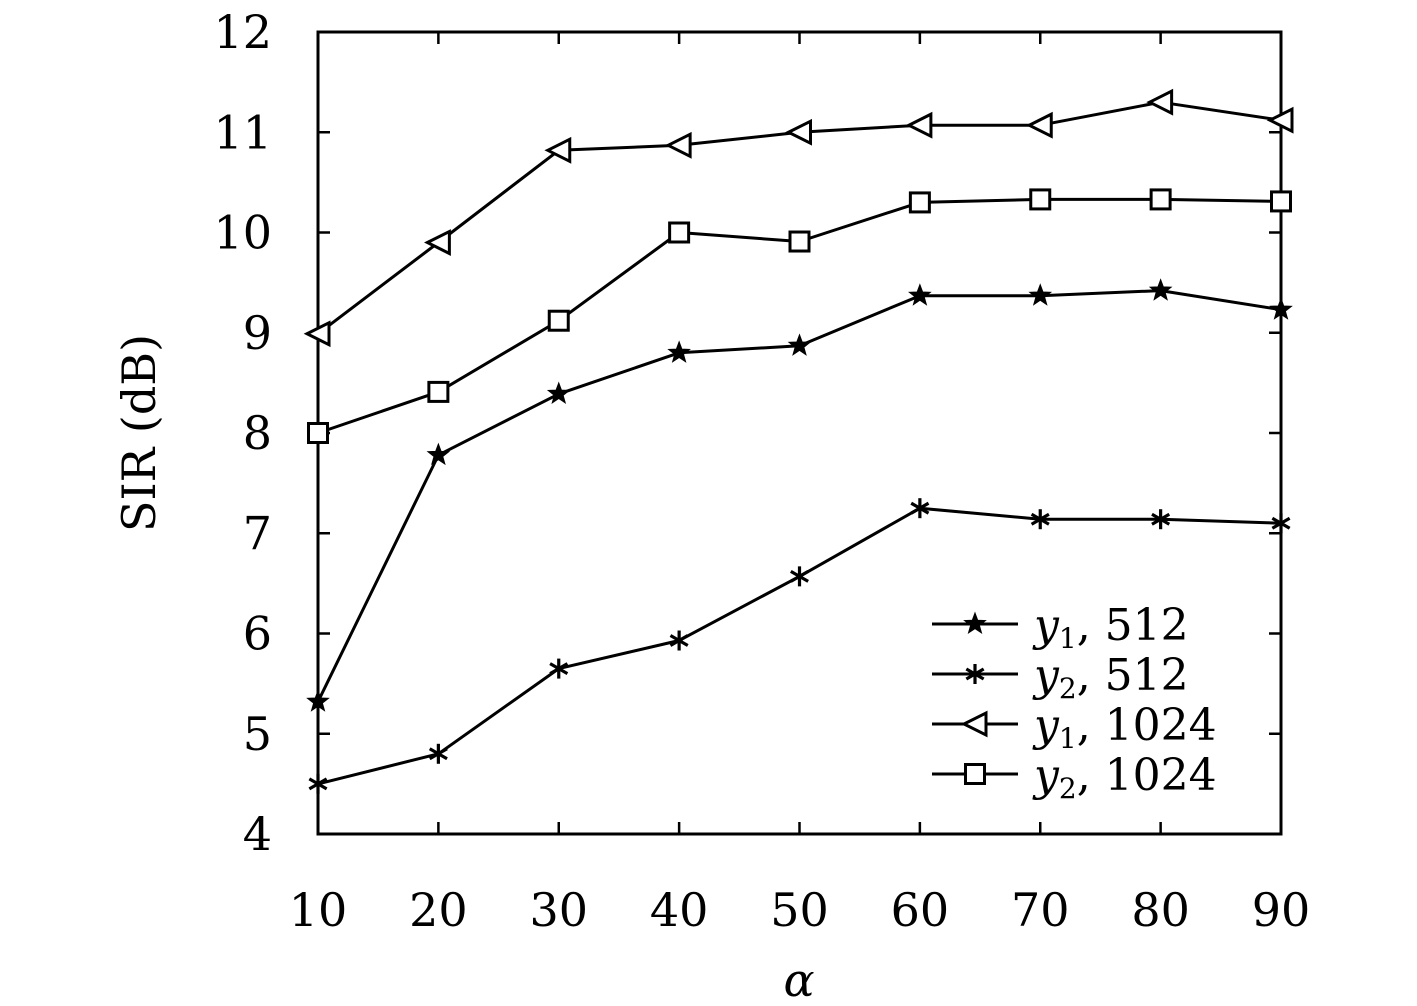 The image size is (1417, 1006). I want to click on legend-label: y1, 512, so click(1110, 627).